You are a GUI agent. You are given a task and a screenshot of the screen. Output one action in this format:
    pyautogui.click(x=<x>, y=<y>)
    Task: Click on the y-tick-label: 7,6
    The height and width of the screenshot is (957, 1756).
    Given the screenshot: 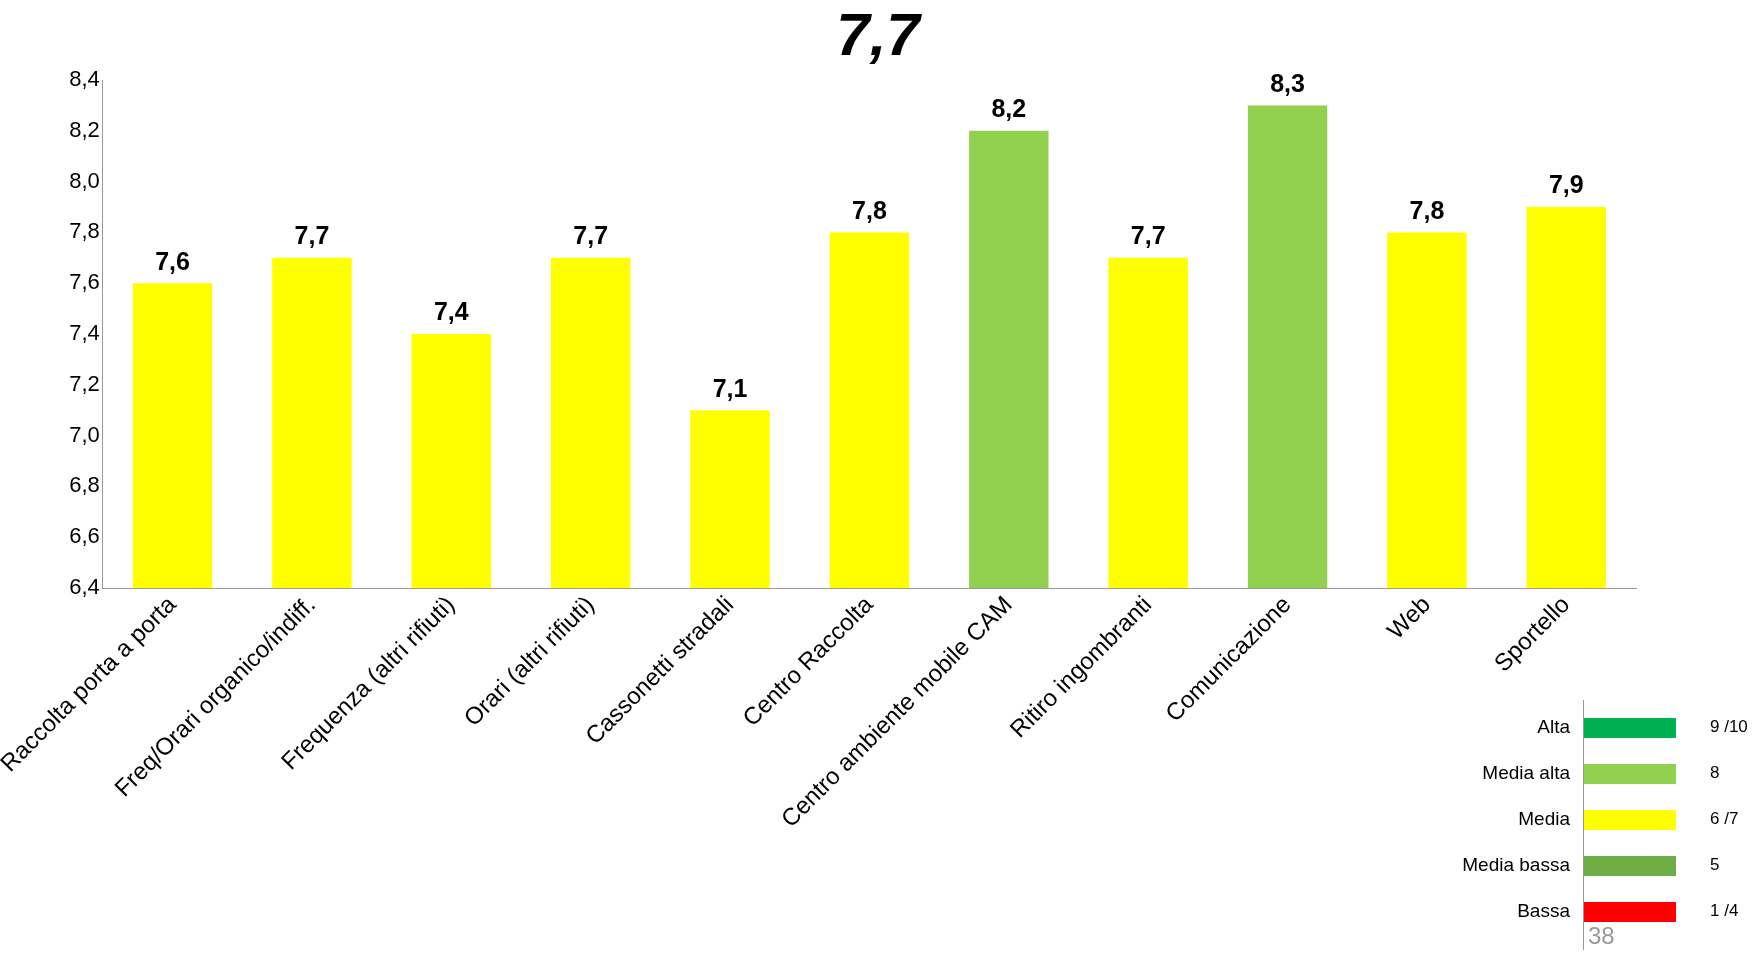 What is the action you would take?
    pyautogui.click(x=84, y=282)
    